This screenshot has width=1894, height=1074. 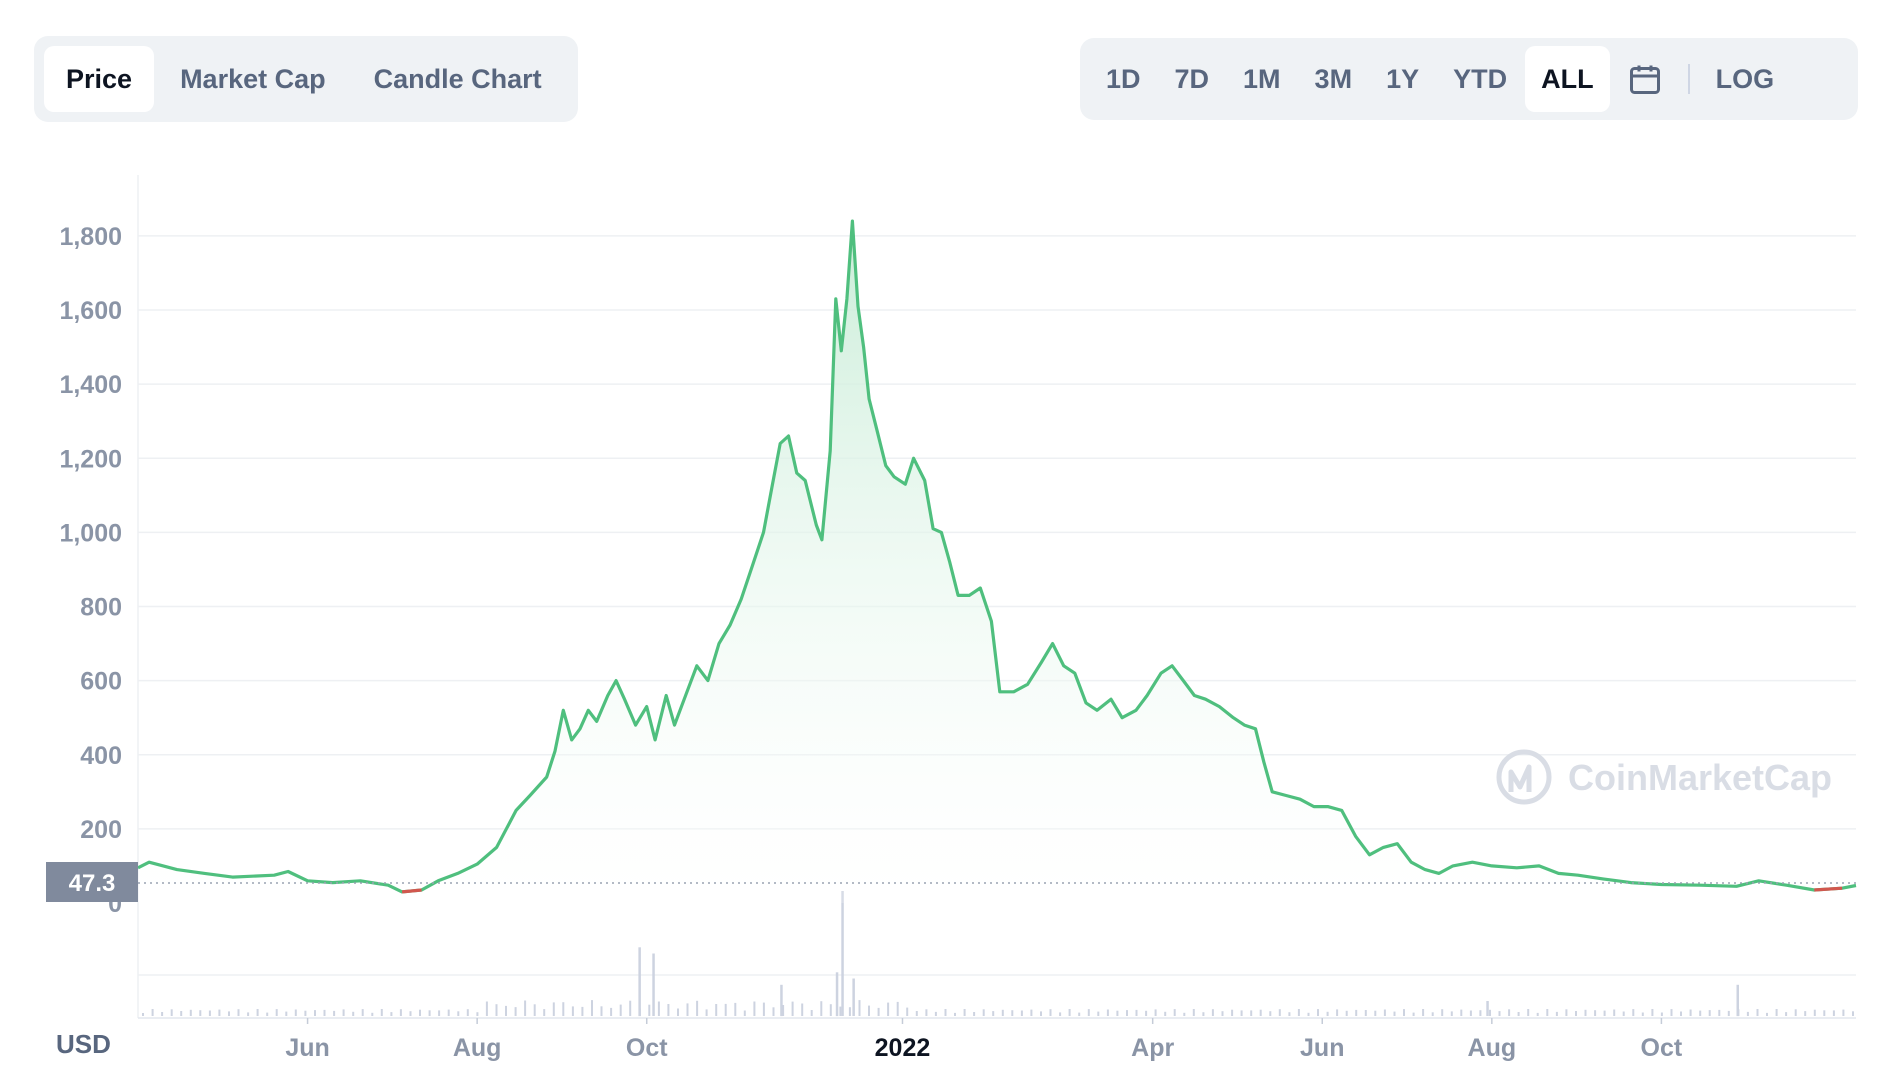 What do you see at coordinates (101, 682) in the screenshot?
I see `y-tick-label: 600` at bounding box center [101, 682].